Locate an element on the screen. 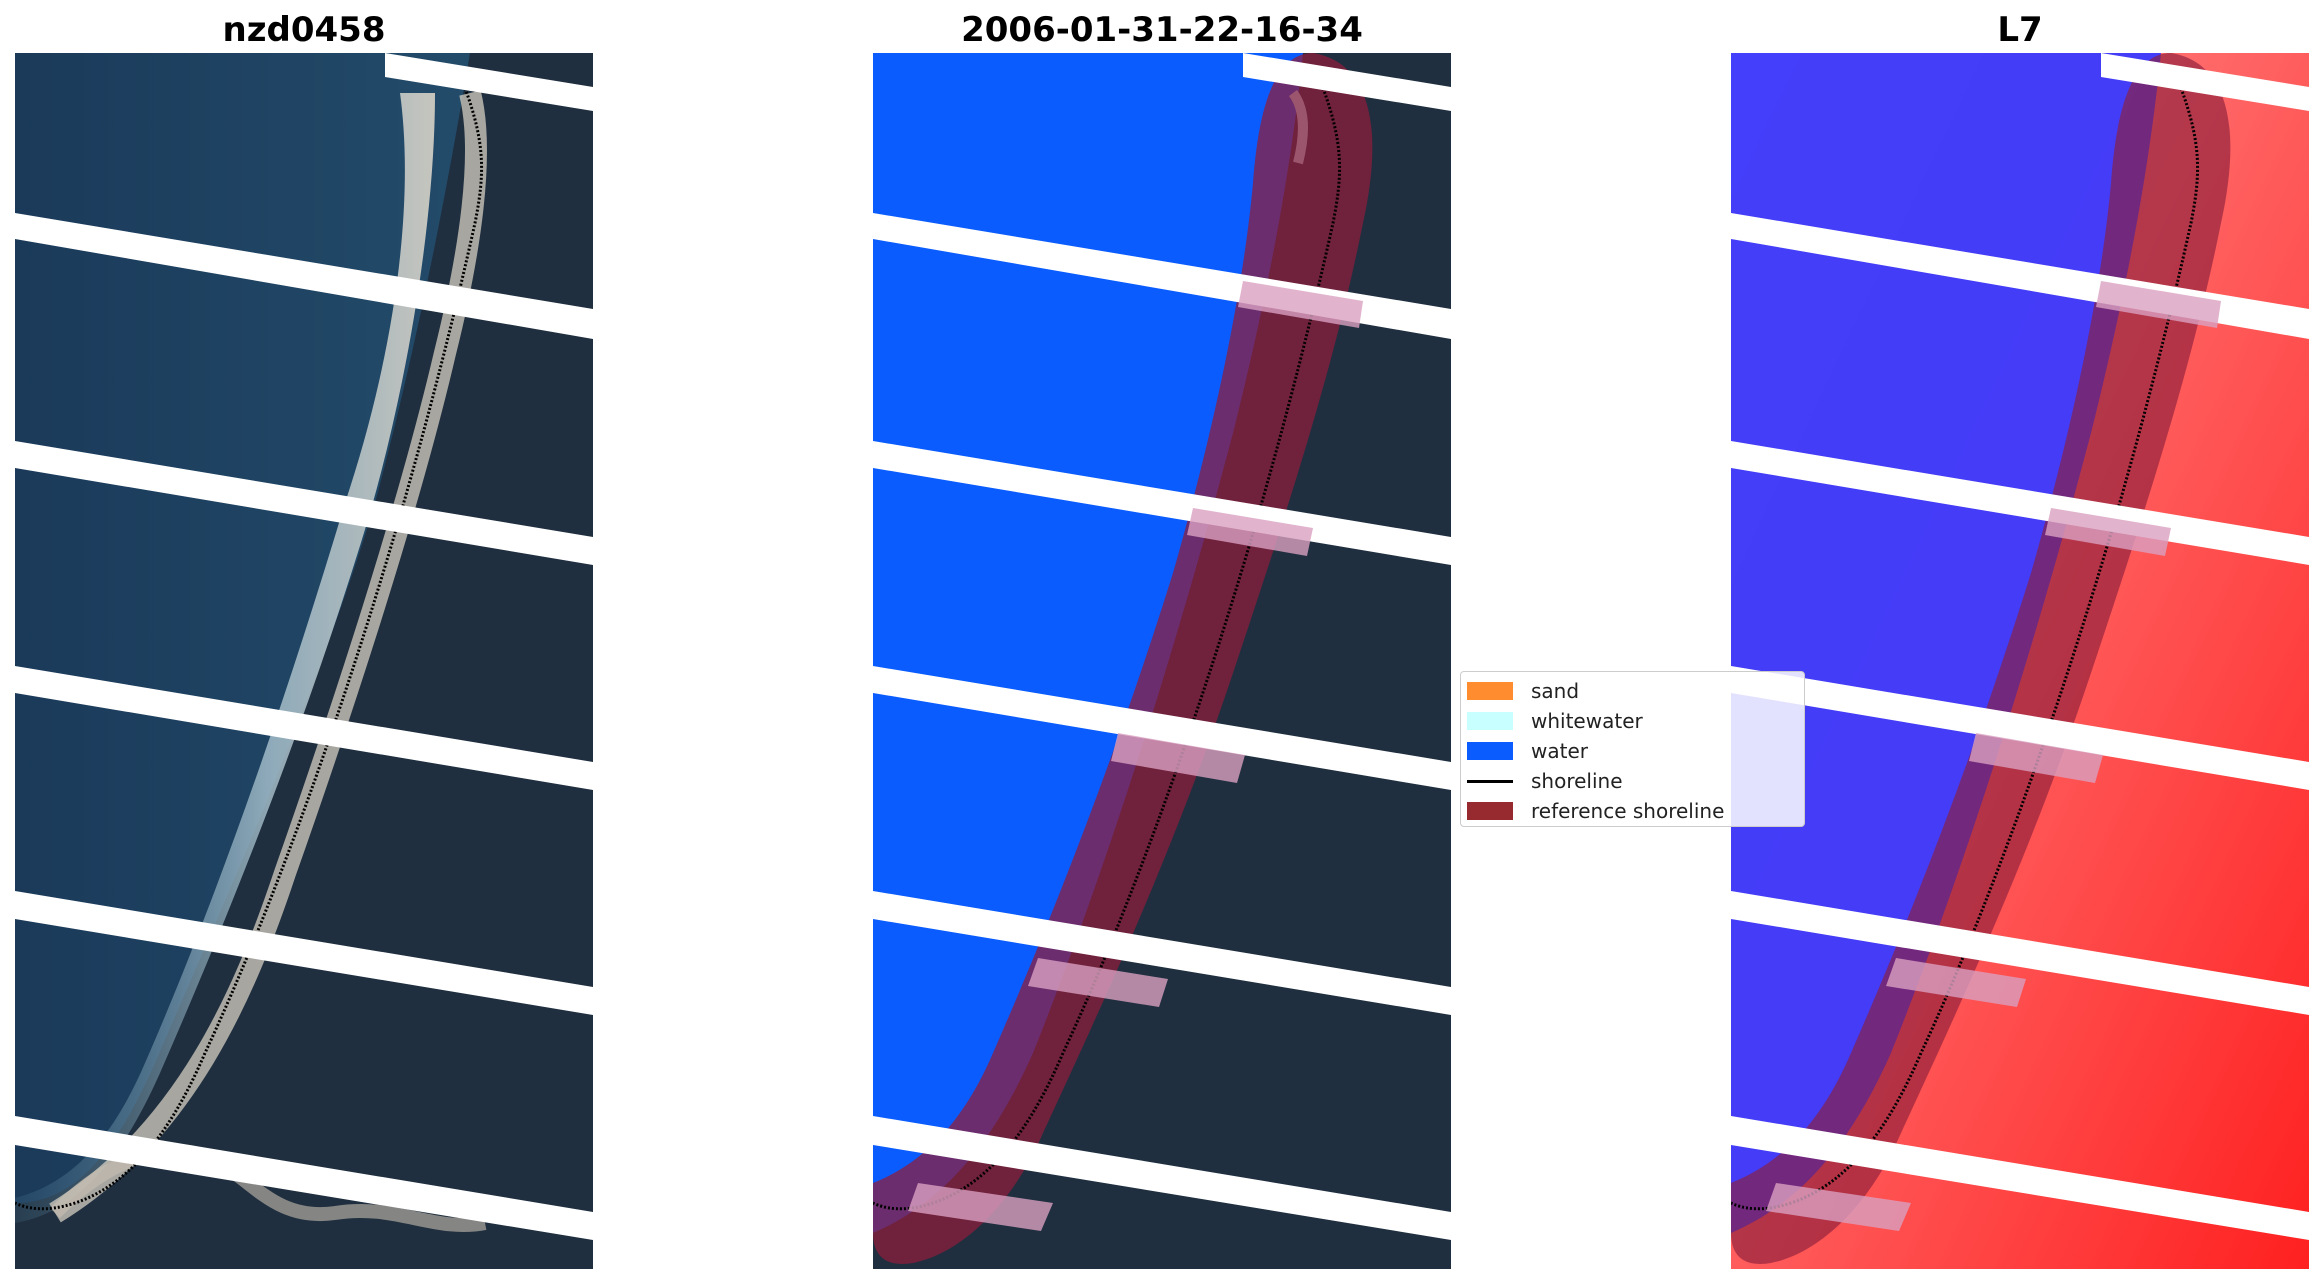 This screenshot has height=1283, width=2324. legend-label: shoreline is located at coordinates (1577, 781).